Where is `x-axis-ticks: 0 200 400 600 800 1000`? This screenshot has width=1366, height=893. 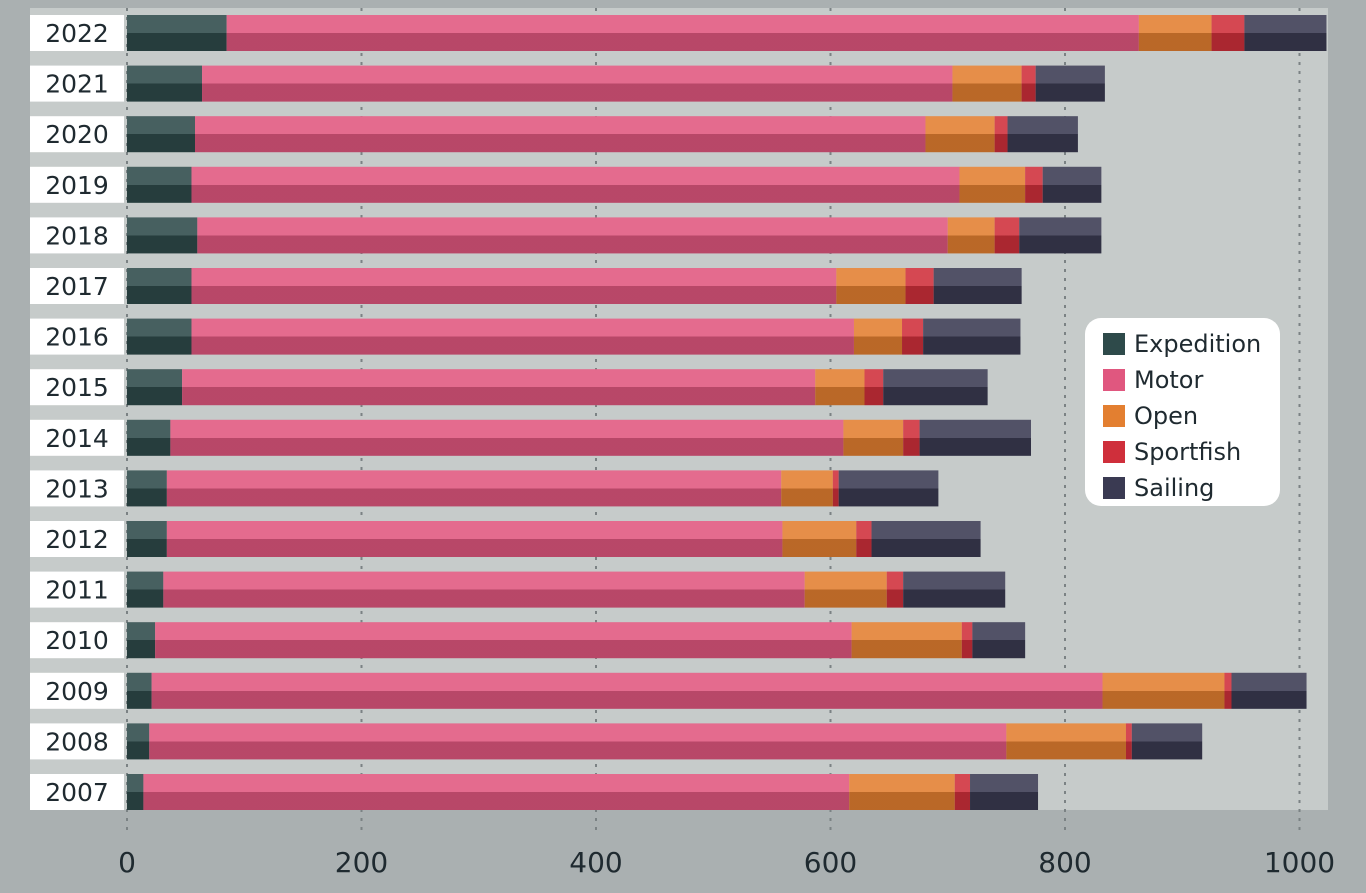
x-axis-ticks: 0 200 400 600 800 1000 is located at coordinates (726, 862).